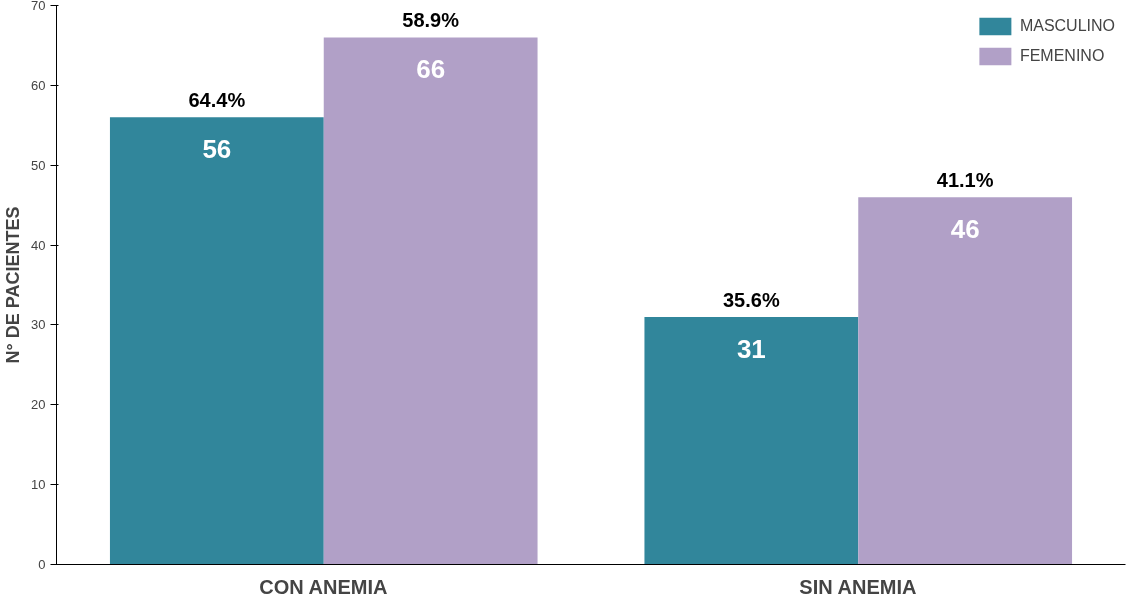  Describe the element at coordinates (38, 325) in the screenshot. I see `y-tick-label: 30` at that location.